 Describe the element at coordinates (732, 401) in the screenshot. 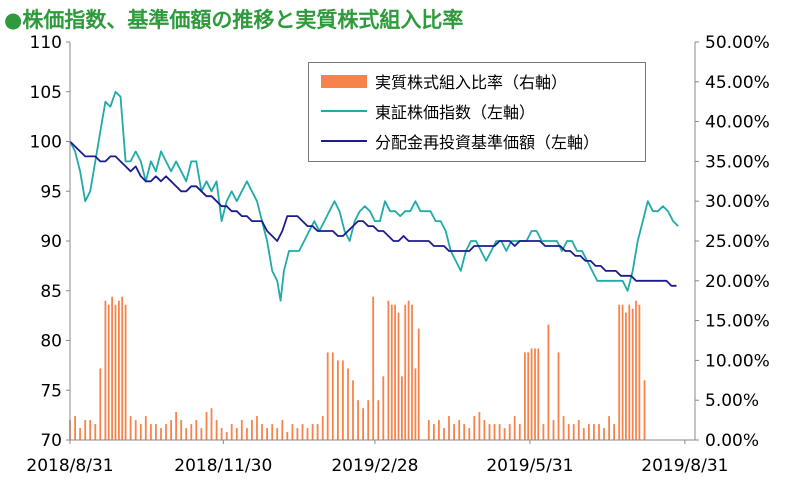

I see `y-right-label-9: 5.00%` at that location.